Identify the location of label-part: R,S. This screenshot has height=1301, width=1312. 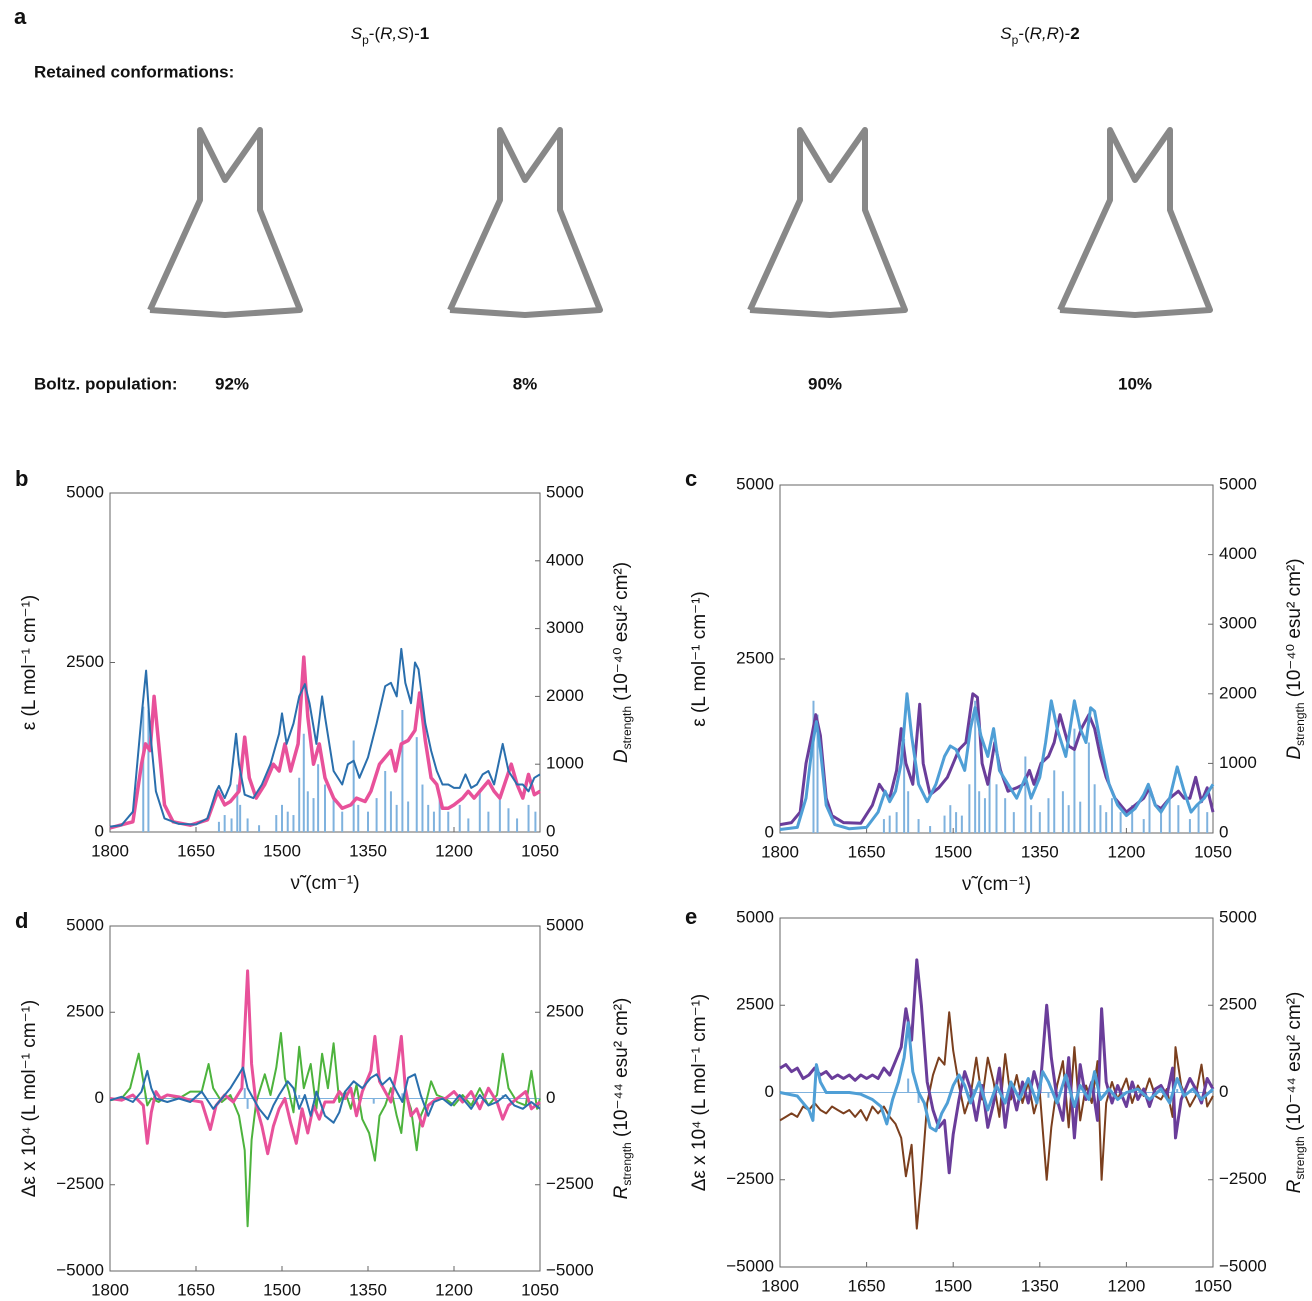
(394, 33).